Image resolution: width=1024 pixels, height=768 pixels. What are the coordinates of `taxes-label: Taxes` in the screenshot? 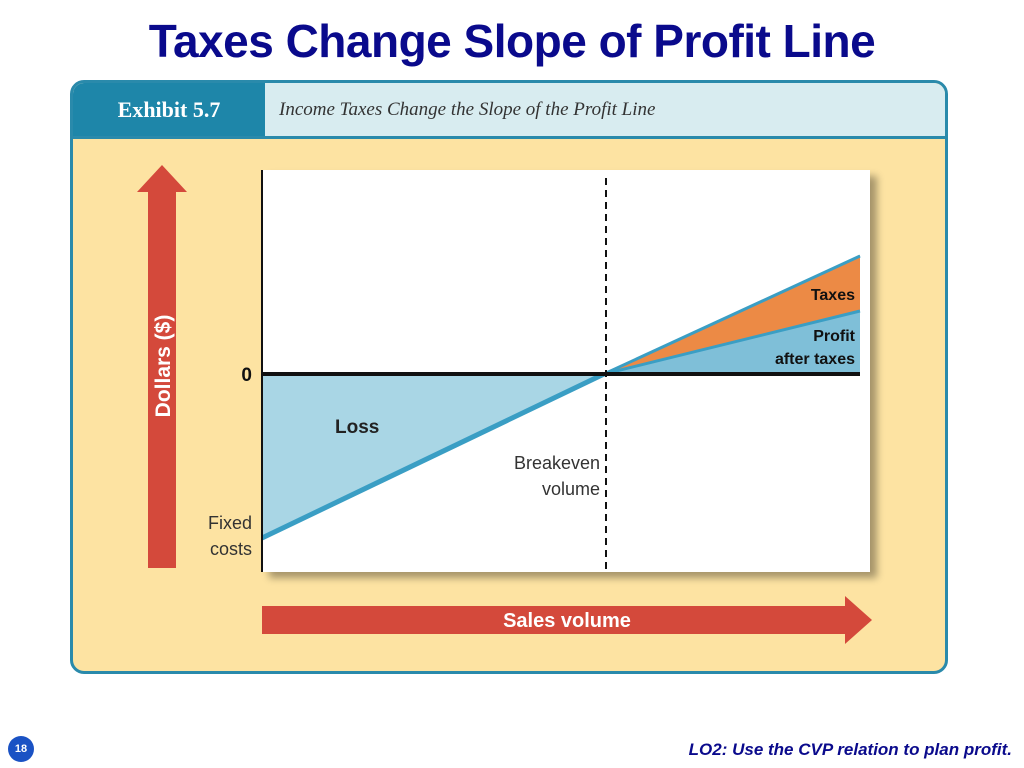 It's located at (833, 295).